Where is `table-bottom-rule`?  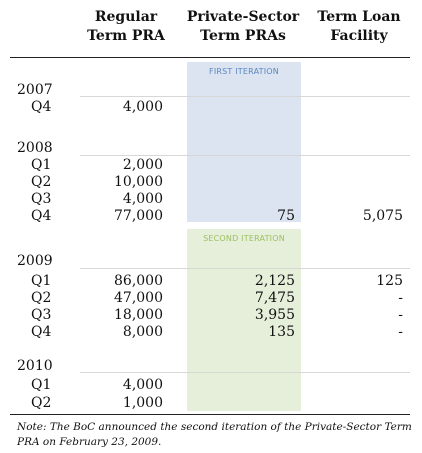 table-bottom-rule is located at coordinates (210, 414).